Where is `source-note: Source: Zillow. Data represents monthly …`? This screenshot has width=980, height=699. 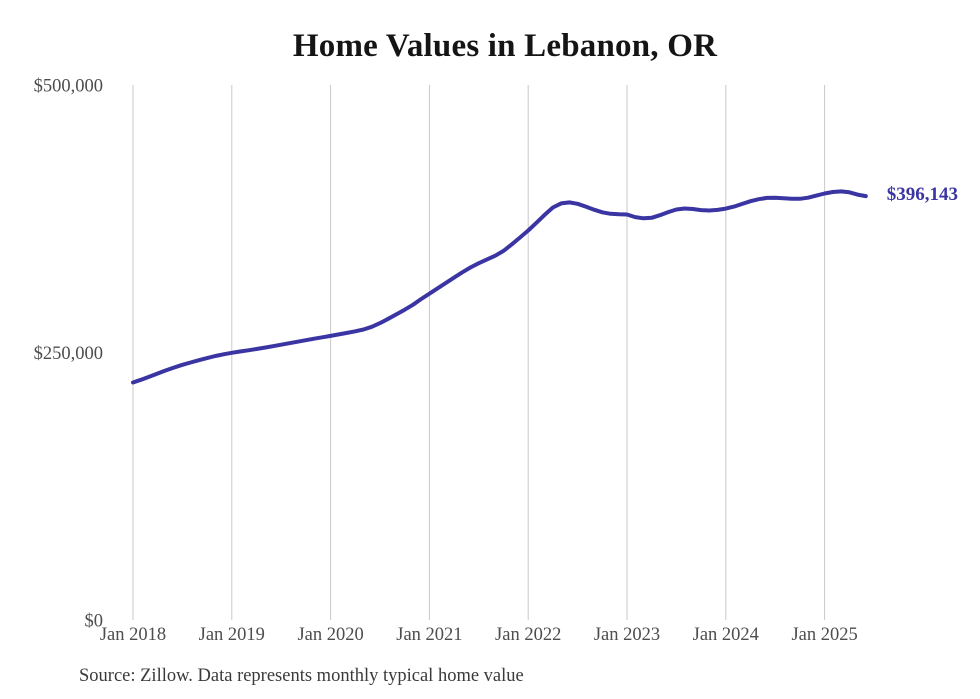 source-note: Source: Zillow. Data represents monthly … is located at coordinates (301, 676).